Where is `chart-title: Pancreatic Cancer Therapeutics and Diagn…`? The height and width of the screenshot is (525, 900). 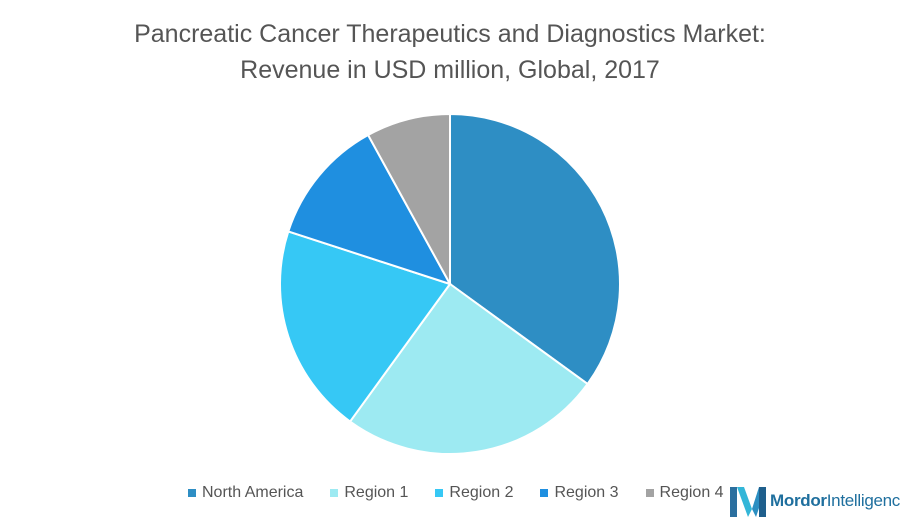 chart-title: Pancreatic Cancer Therapeutics and Diagn… is located at coordinates (450, 52).